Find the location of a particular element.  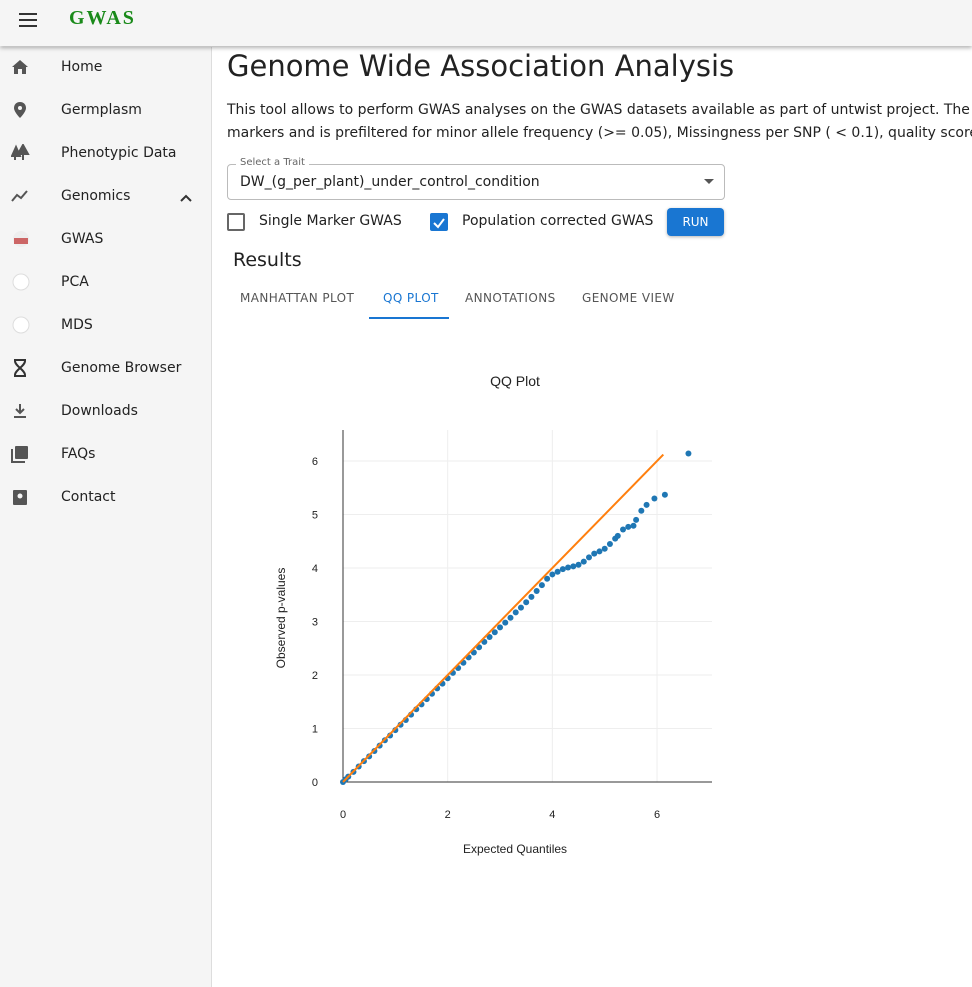

tab: ANNOTATIONS is located at coordinates (510, 298).